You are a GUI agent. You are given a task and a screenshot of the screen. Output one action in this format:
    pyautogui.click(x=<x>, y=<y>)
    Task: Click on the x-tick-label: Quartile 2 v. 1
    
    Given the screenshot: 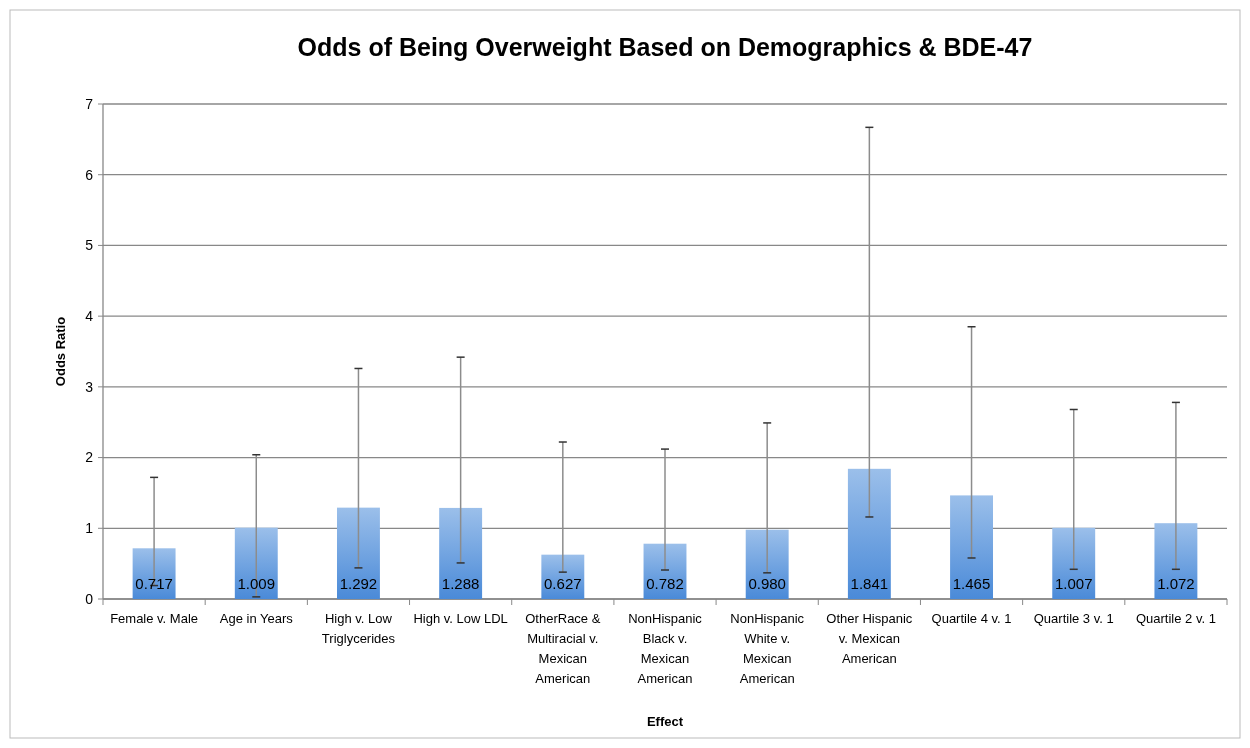 What is the action you would take?
    pyautogui.click(x=1175, y=618)
    